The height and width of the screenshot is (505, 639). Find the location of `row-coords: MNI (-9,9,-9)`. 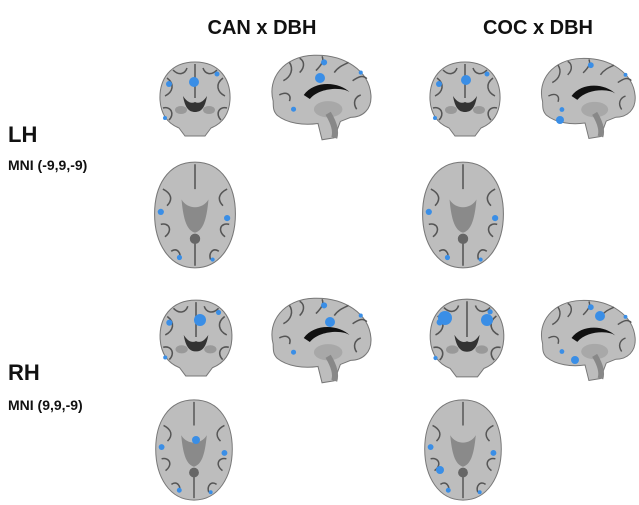

row-coords: MNI (-9,9,-9) is located at coordinates (47, 165).